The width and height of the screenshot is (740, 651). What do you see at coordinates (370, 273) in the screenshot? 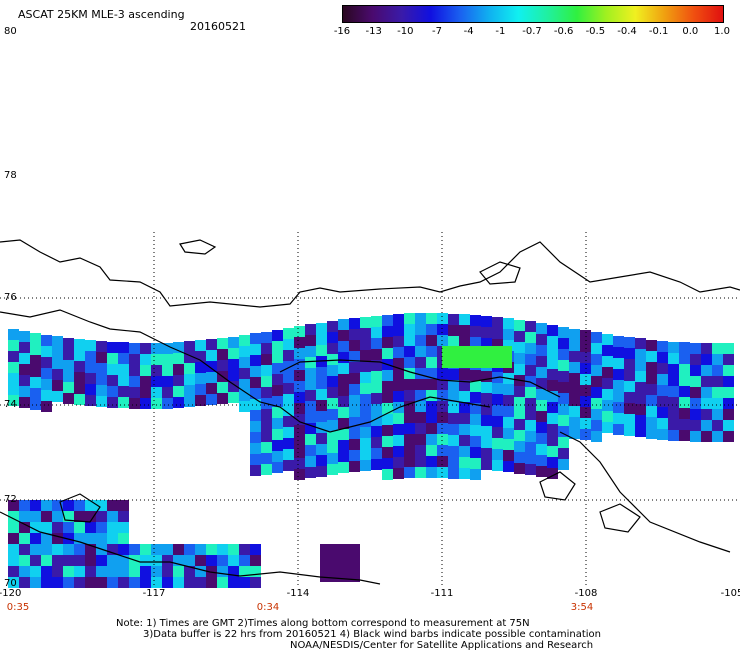
I see `coastline-victoria-island` at bounding box center [370, 273].